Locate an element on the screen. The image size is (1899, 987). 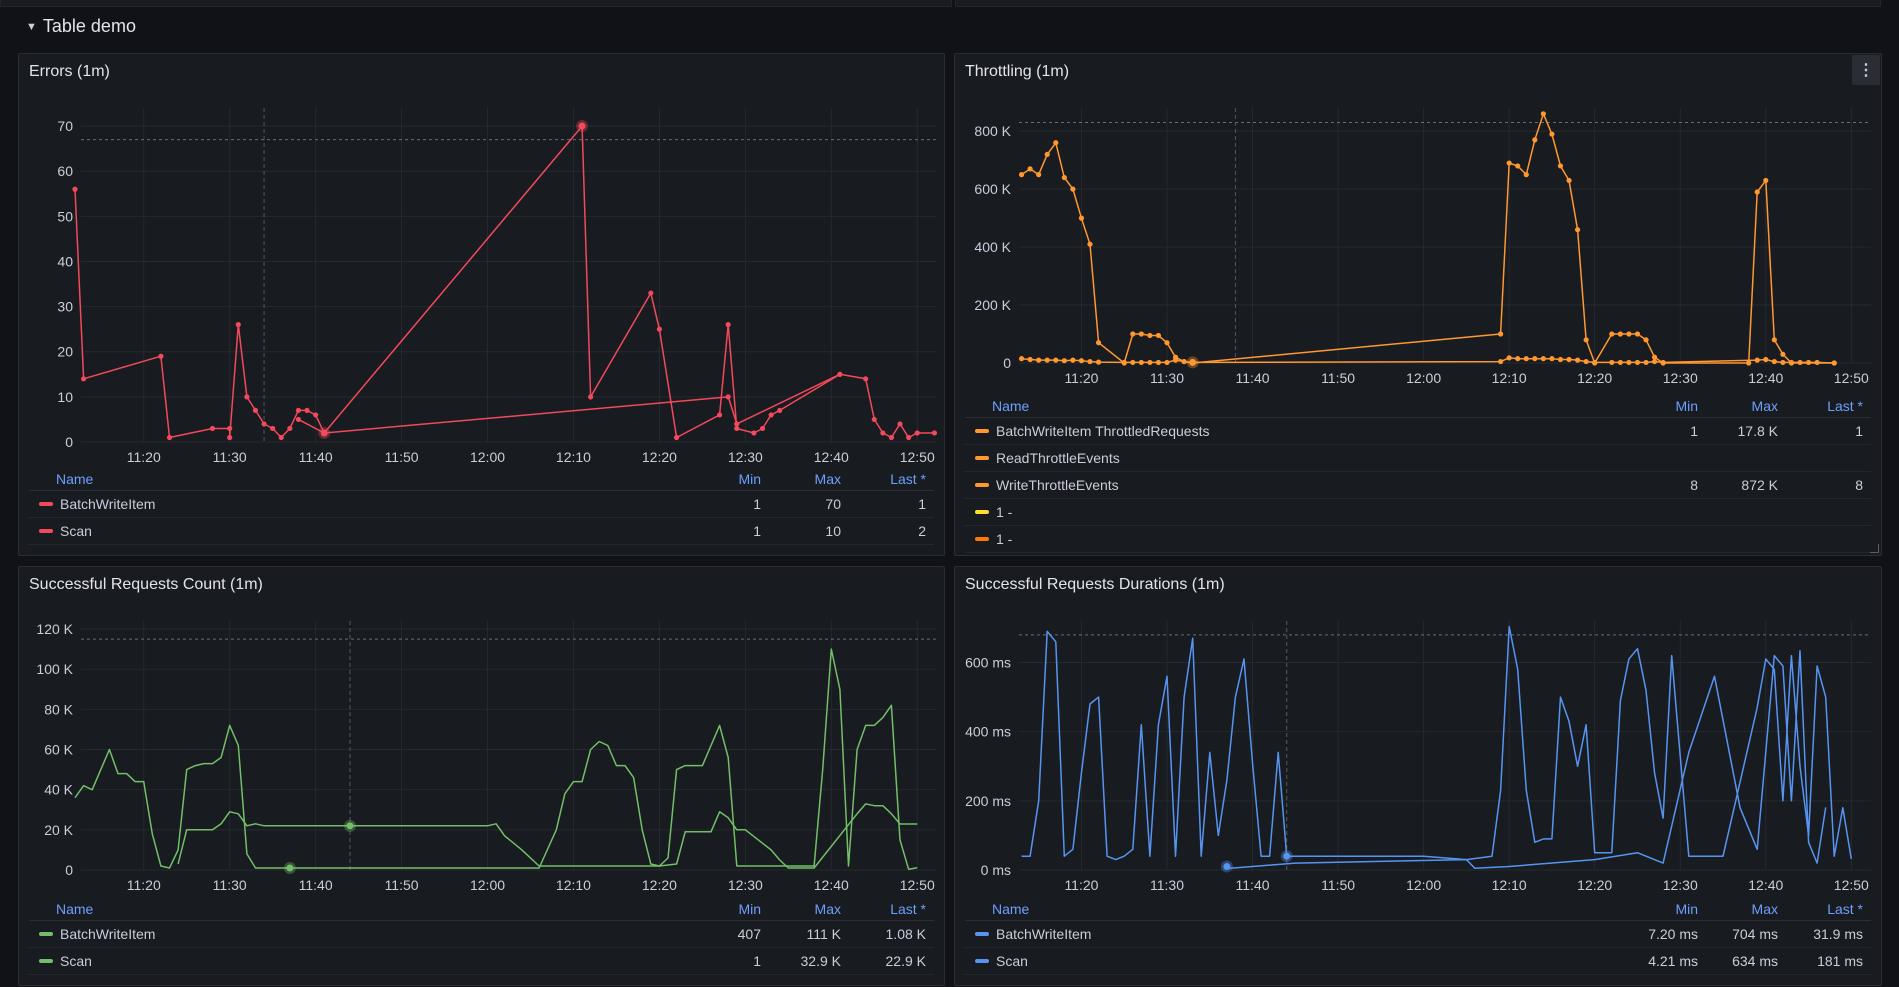
row-header-table-demo: ▼ Table demo is located at coordinates (81, 26).